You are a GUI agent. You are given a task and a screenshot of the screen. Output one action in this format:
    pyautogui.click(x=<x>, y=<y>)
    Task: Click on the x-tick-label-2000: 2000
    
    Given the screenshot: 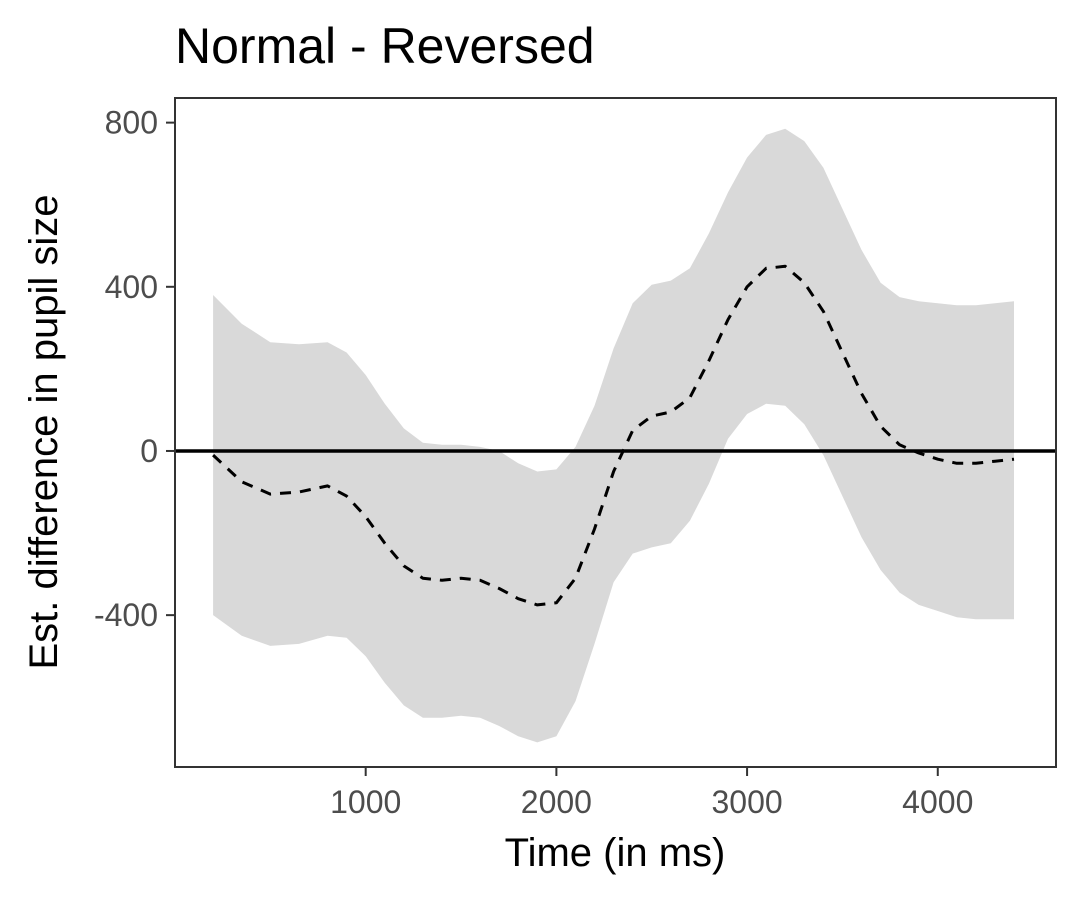 What is the action you would take?
    pyautogui.click(x=556, y=802)
    